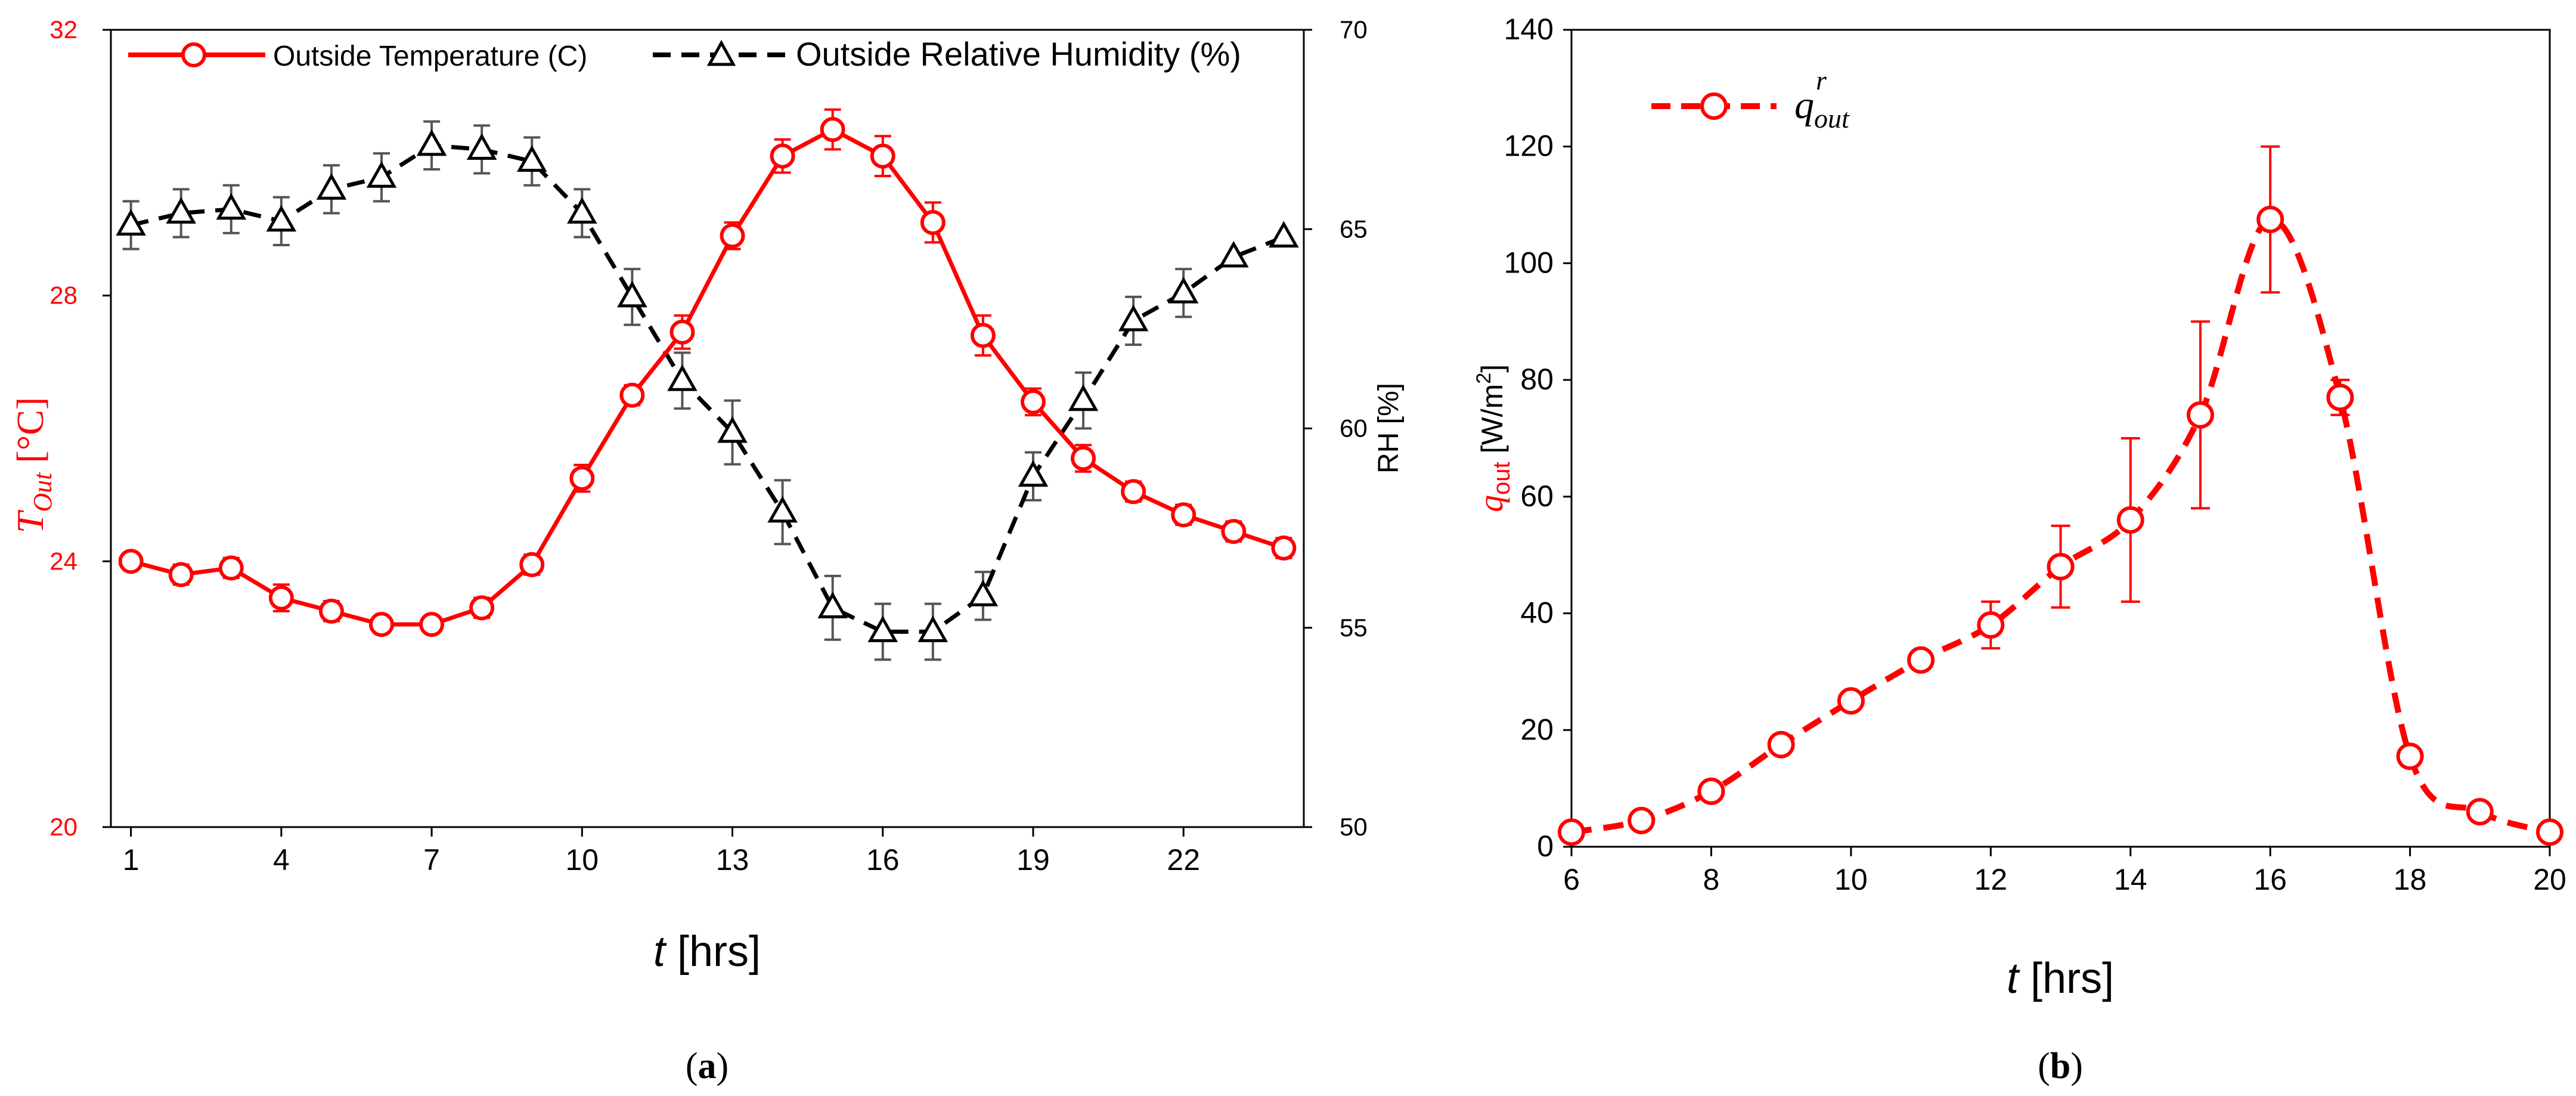  What do you see at coordinates (131, 860) in the screenshot?
I see `x-tick-label: 1` at bounding box center [131, 860].